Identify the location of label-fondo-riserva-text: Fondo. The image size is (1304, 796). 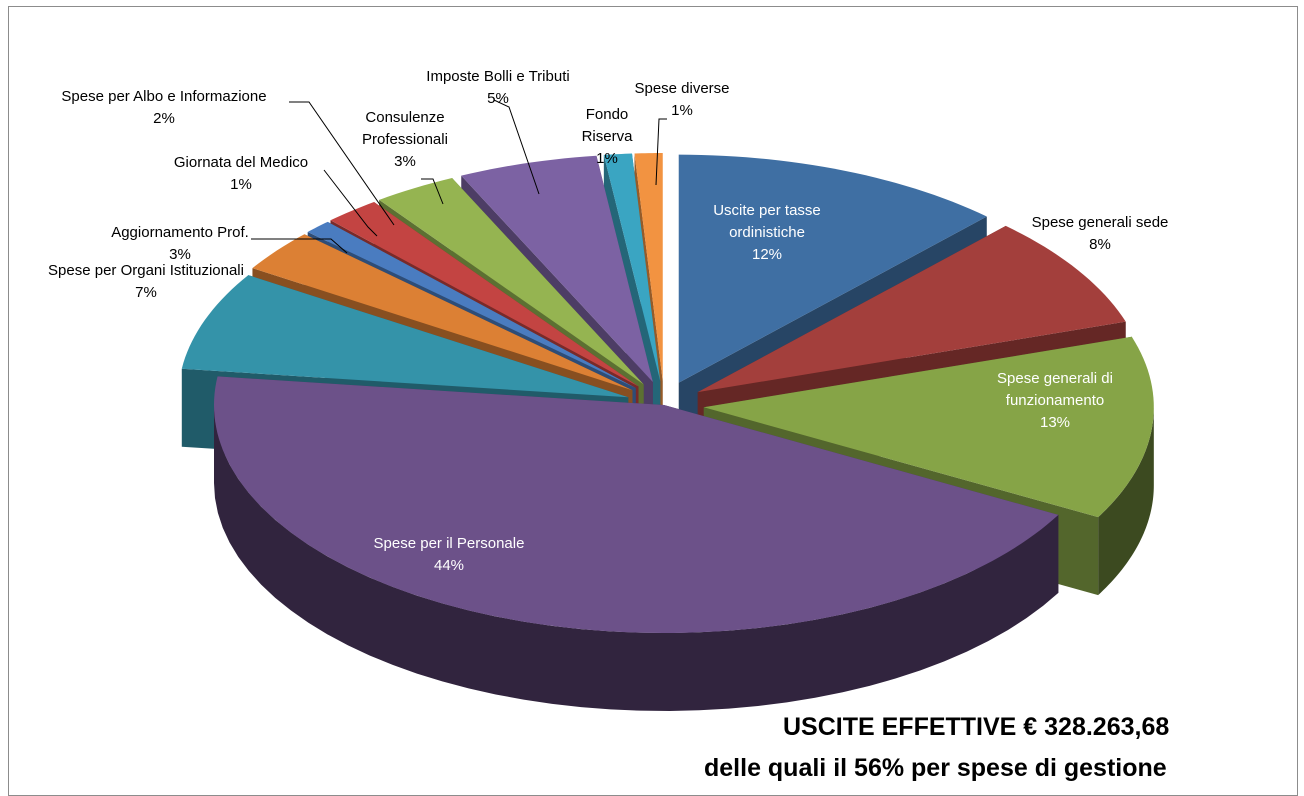
(607, 114).